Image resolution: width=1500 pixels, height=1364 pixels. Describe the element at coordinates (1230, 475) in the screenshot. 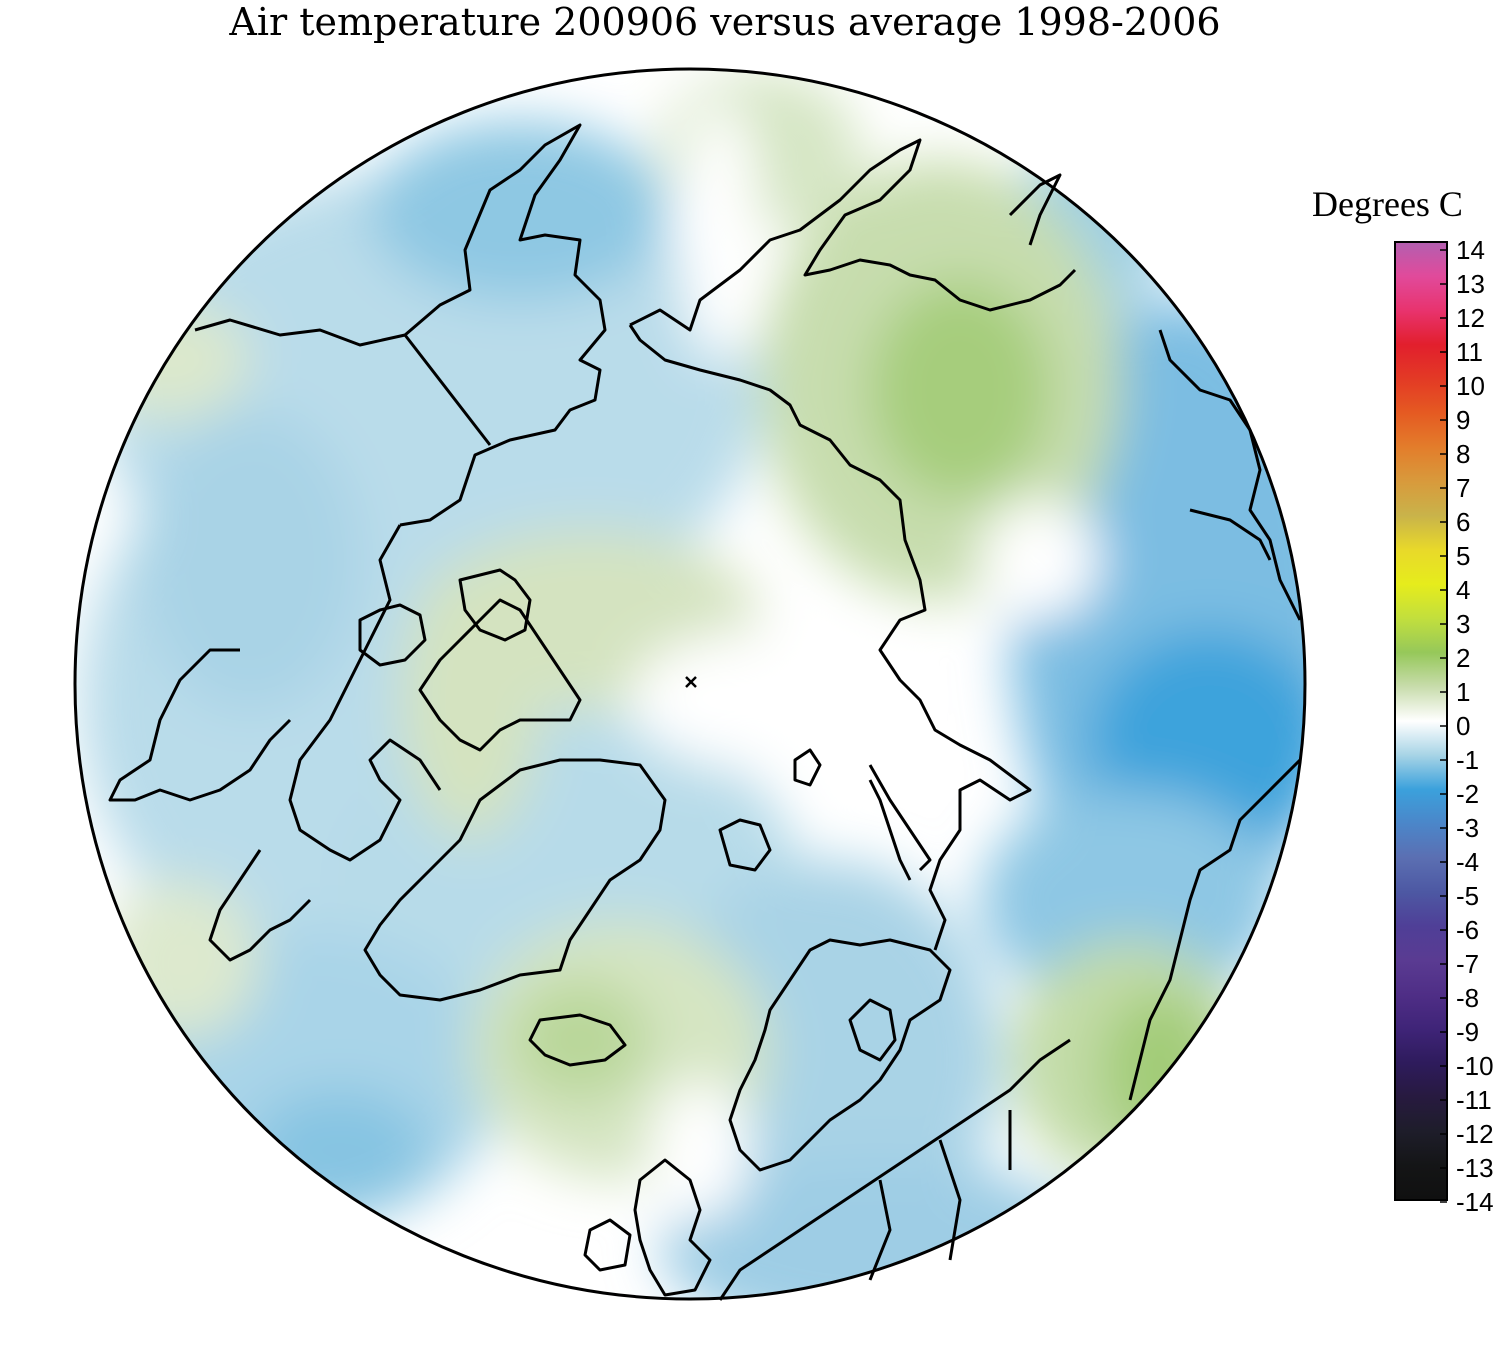

I see `coastline-east-asia` at that location.